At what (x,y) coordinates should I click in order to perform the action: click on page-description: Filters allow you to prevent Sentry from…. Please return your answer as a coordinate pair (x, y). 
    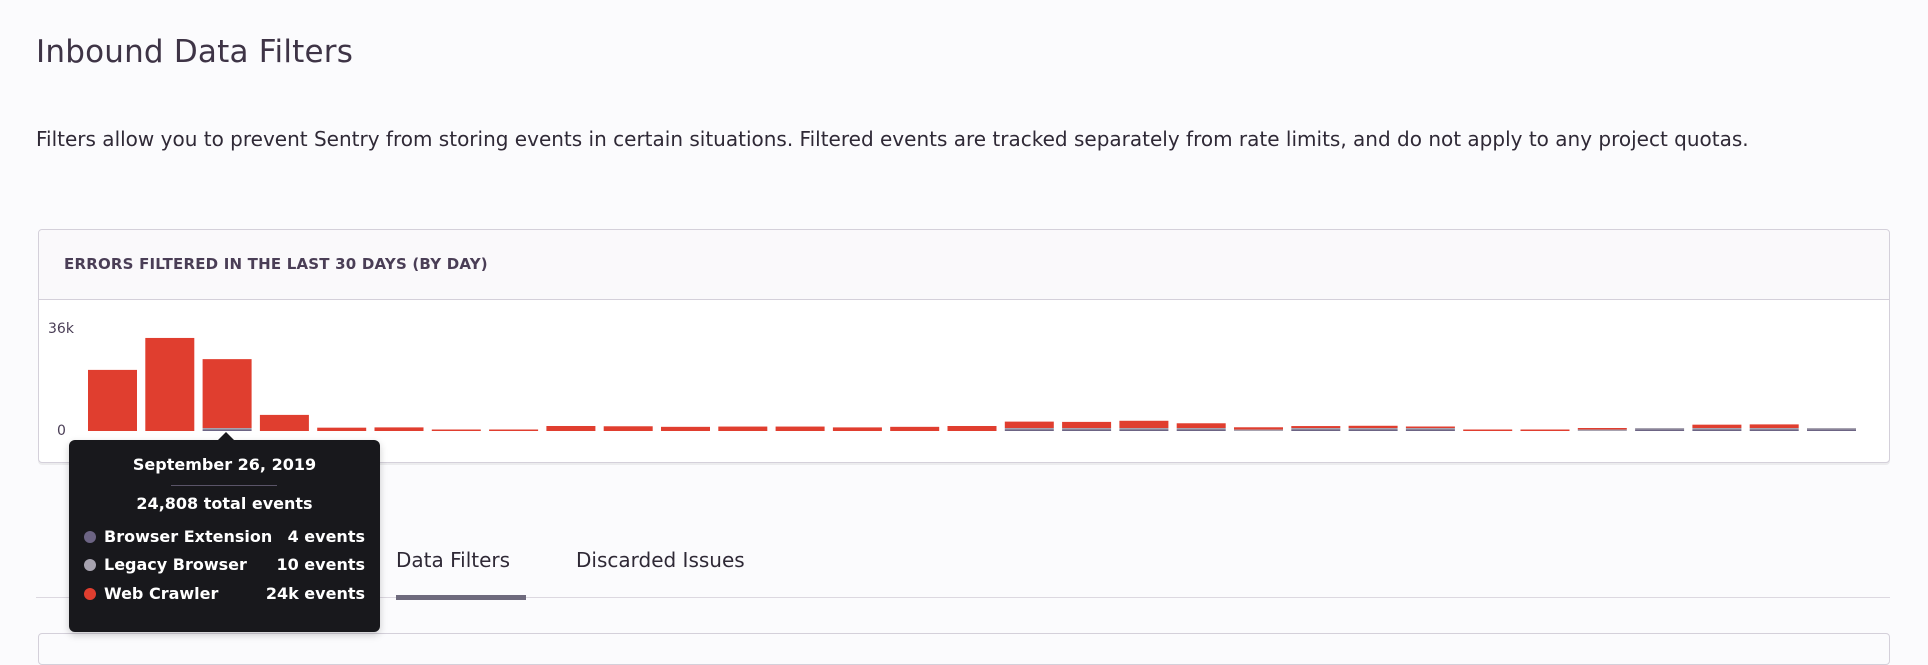
    Looking at the image, I should click on (892, 139).